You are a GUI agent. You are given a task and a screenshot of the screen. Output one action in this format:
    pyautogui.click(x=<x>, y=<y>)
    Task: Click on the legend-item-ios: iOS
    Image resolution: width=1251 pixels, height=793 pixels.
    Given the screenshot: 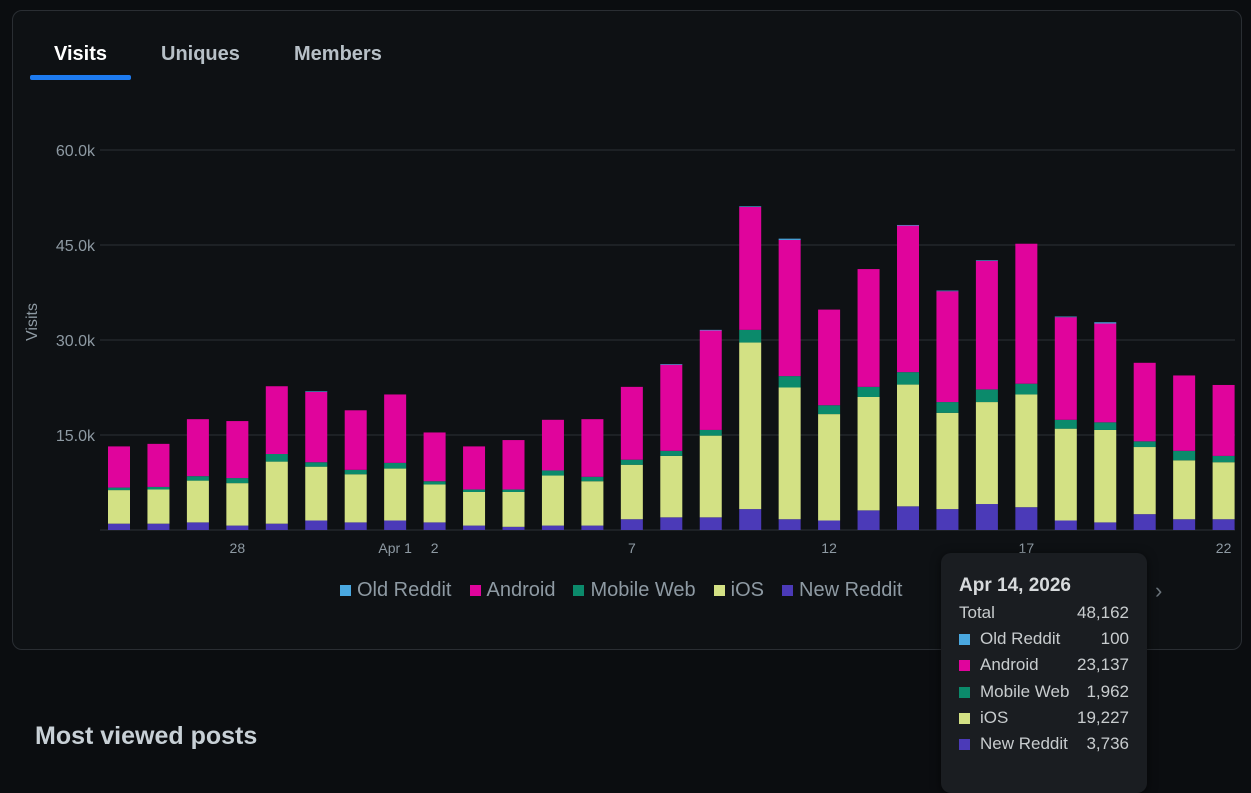 What is the action you would take?
    pyautogui.click(x=738, y=590)
    